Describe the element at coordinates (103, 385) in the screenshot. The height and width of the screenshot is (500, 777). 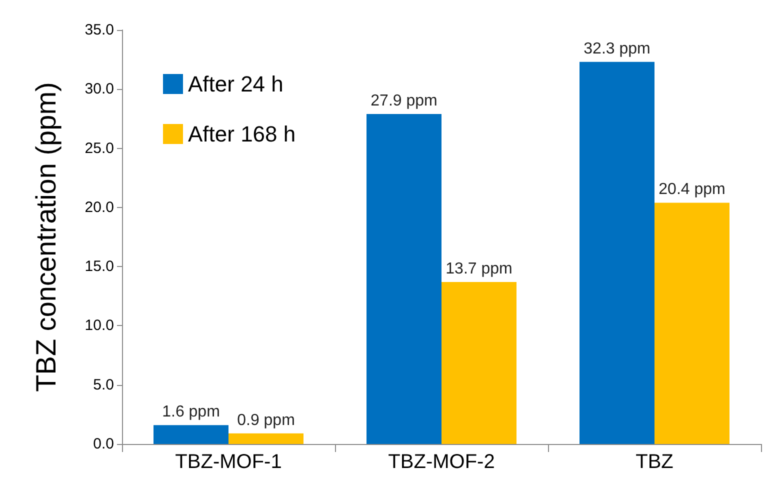
I see `y-tick-label: 5.0` at that location.